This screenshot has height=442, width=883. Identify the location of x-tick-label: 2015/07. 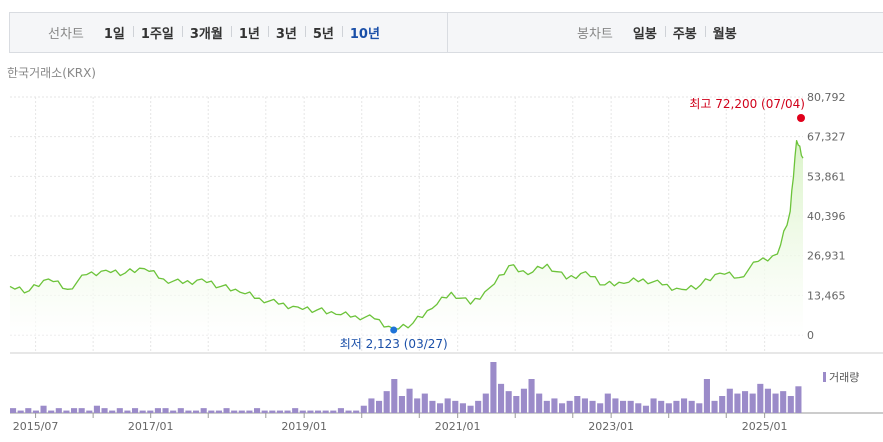
(36, 426).